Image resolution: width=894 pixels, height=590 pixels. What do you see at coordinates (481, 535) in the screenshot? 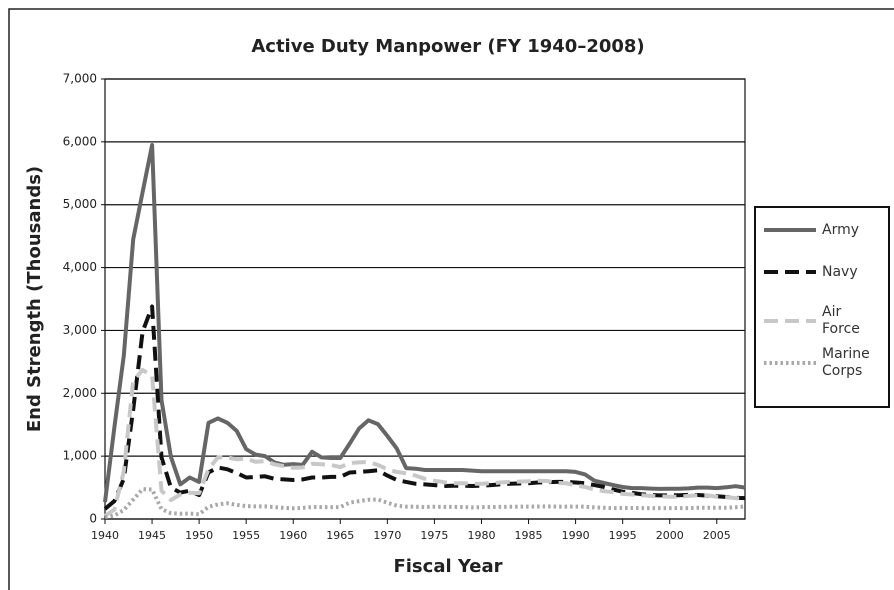
I see `x-tick-label: 1980` at bounding box center [481, 535].